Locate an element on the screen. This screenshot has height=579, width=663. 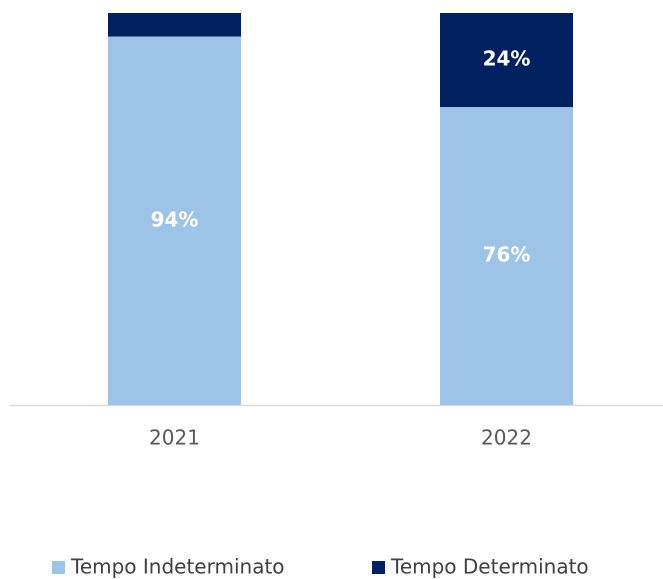
data-label: 76% is located at coordinates (507, 255).